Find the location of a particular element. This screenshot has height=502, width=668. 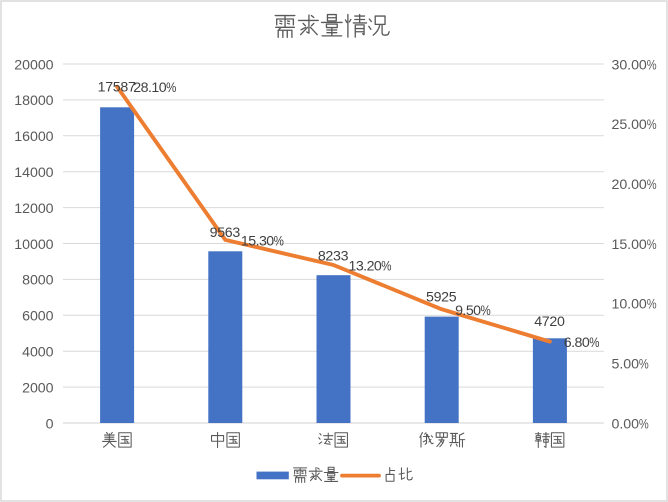

svg-text: 8233 is located at coordinates (333, 257).